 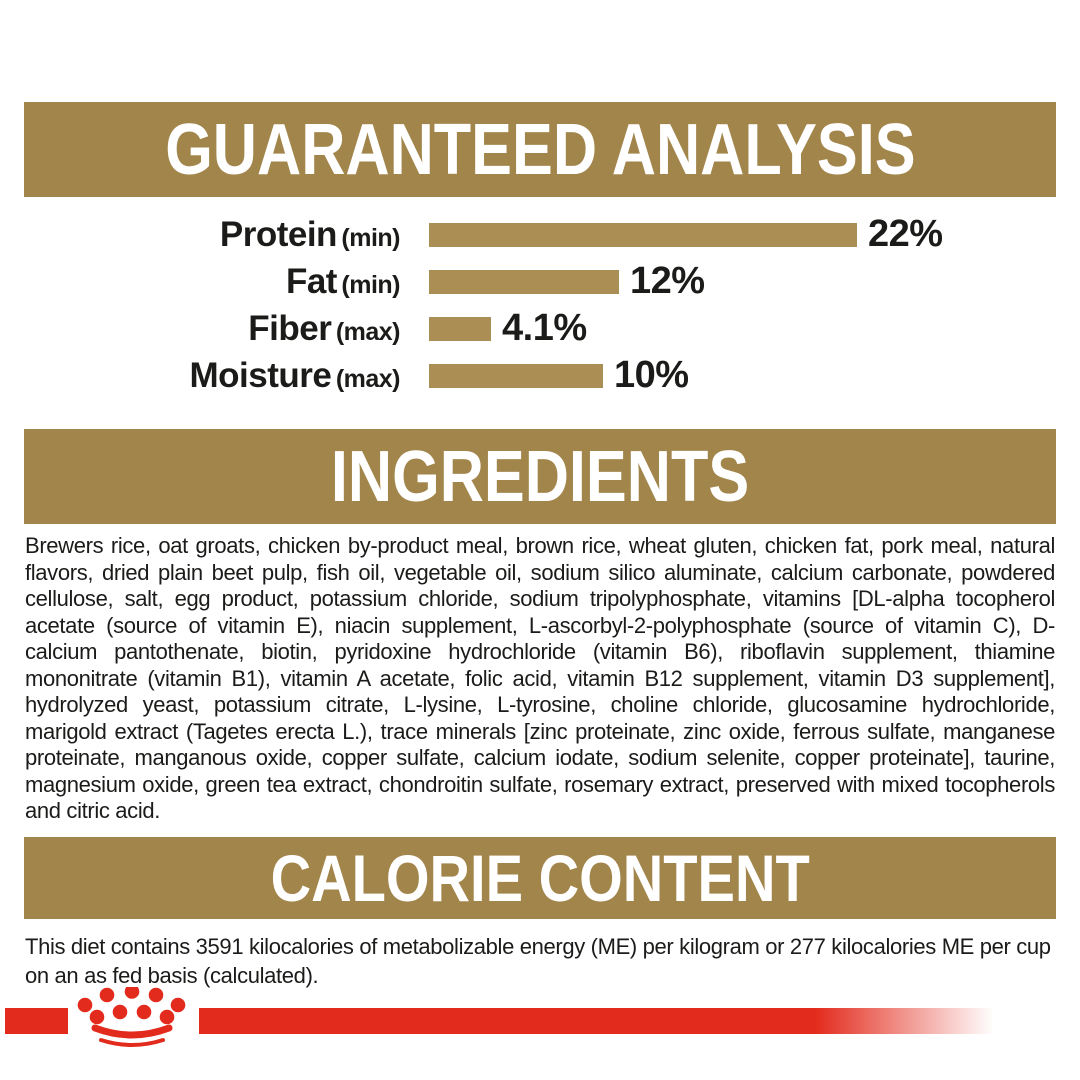 What do you see at coordinates (524, 281) in the screenshot?
I see `ga-bar-fat` at bounding box center [524, 281].